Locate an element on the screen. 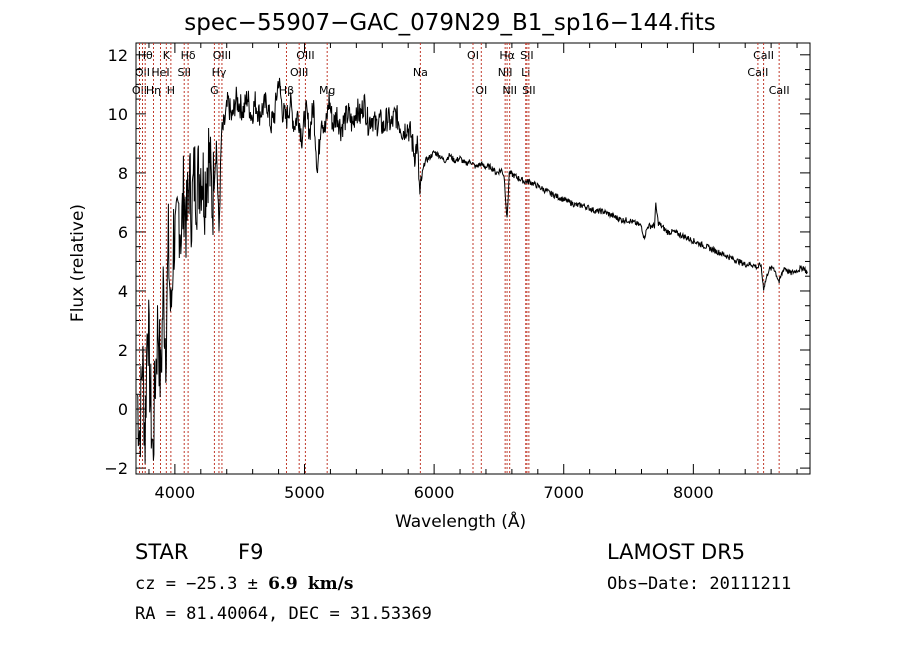  cz-label: cz = −25.3 ± is located at coordinates (196, 584).